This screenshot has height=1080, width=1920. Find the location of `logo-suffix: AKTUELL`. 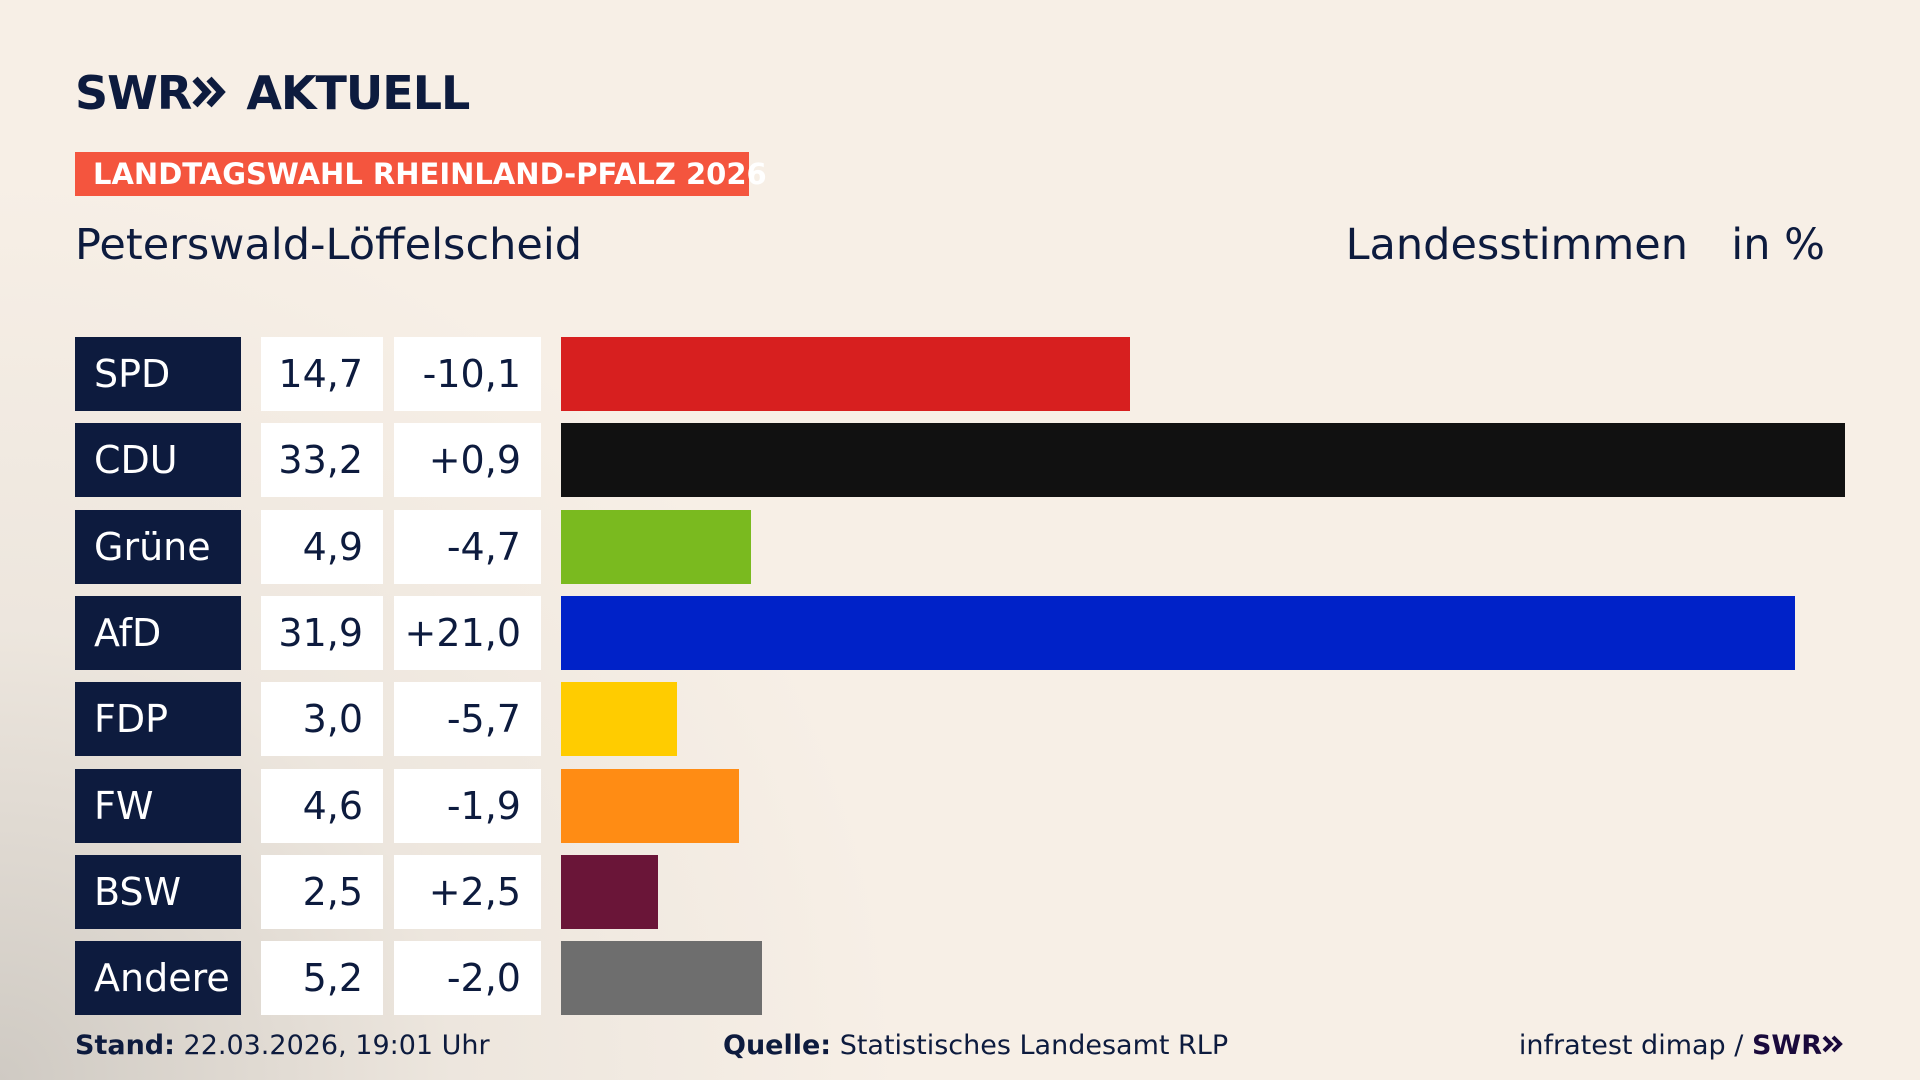

logo-suffix: AKTUELL is located at coordinates (358, 93).